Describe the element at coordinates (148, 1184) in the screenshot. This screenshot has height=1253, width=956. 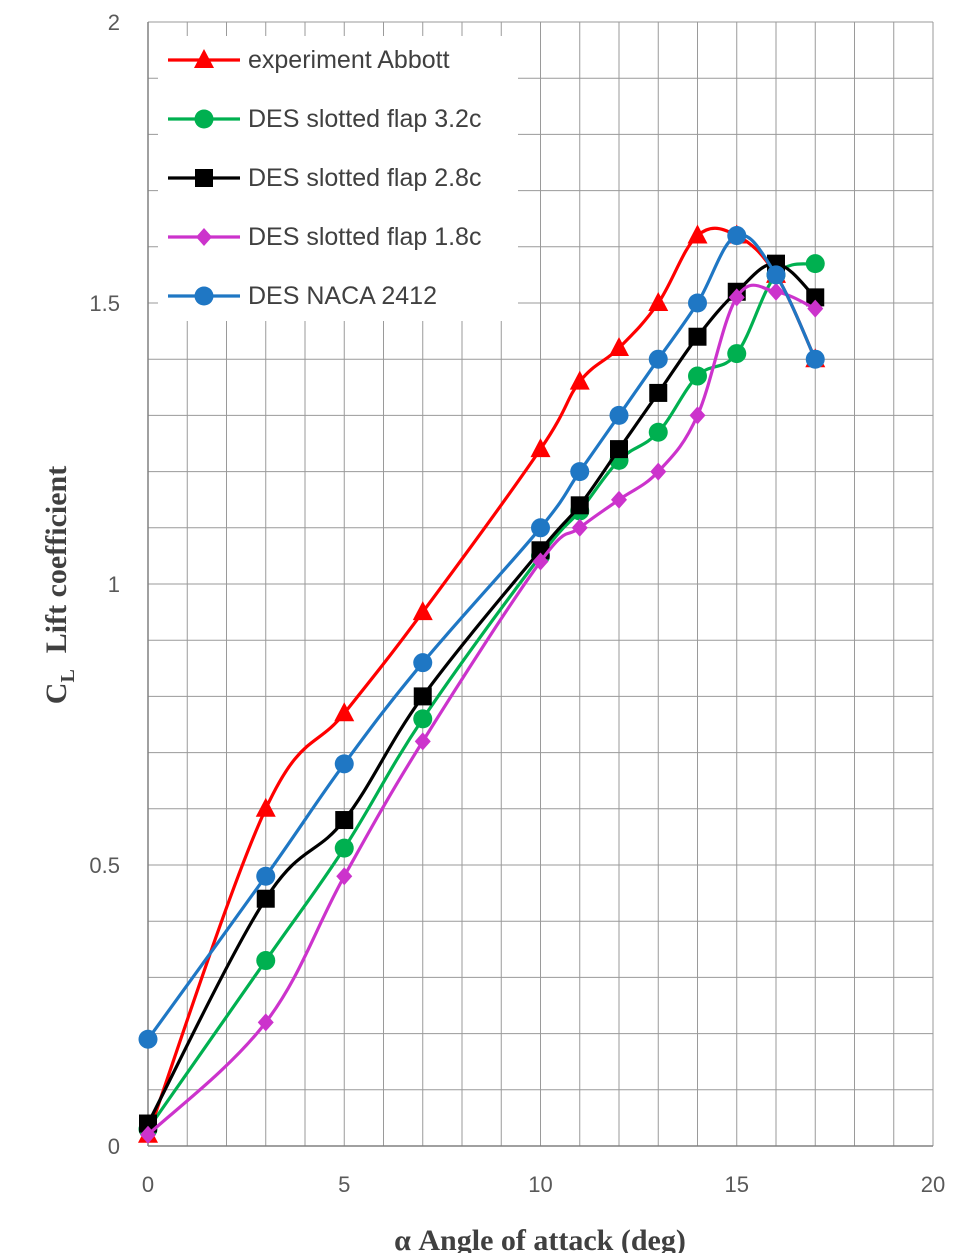
I see `x-tick-label: 0` at that location.